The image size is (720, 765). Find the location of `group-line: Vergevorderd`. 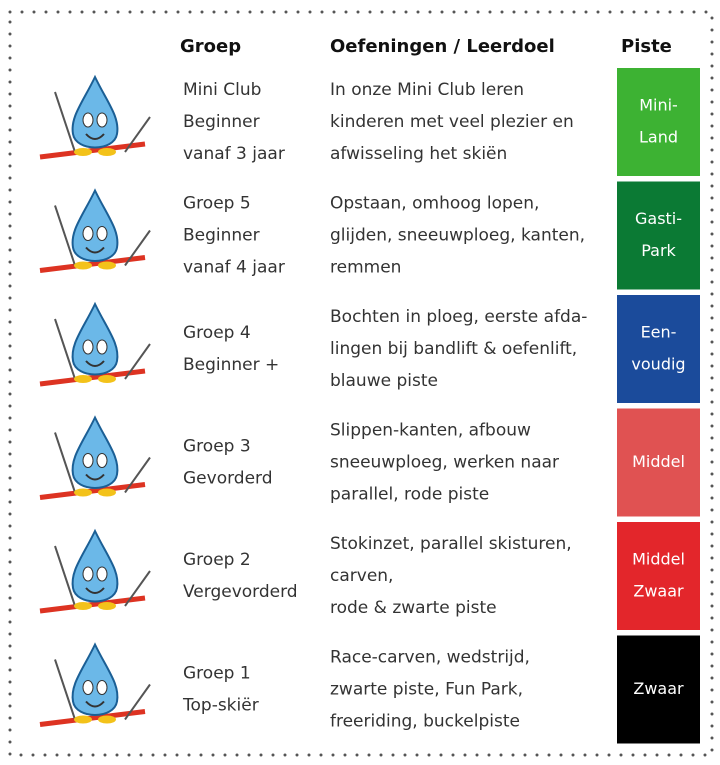

group-line: Vergevorderd is located at coordinates (240, 592).